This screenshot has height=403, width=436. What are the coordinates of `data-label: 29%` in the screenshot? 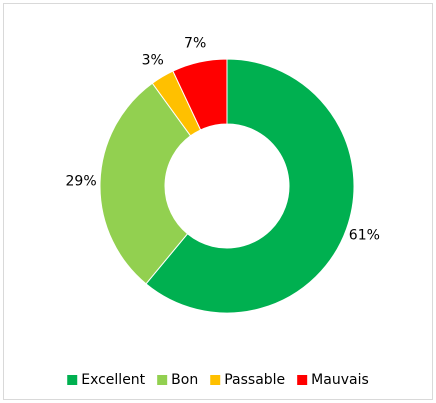 It's located at (81, 181).